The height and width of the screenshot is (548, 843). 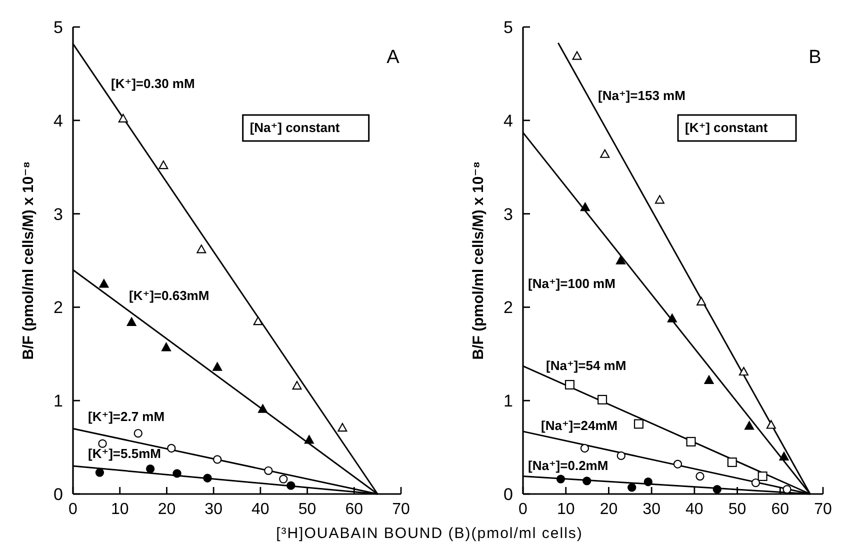 I want to click on annotation: [K⁺]=2.7 mM, so click(x=126, y=416).